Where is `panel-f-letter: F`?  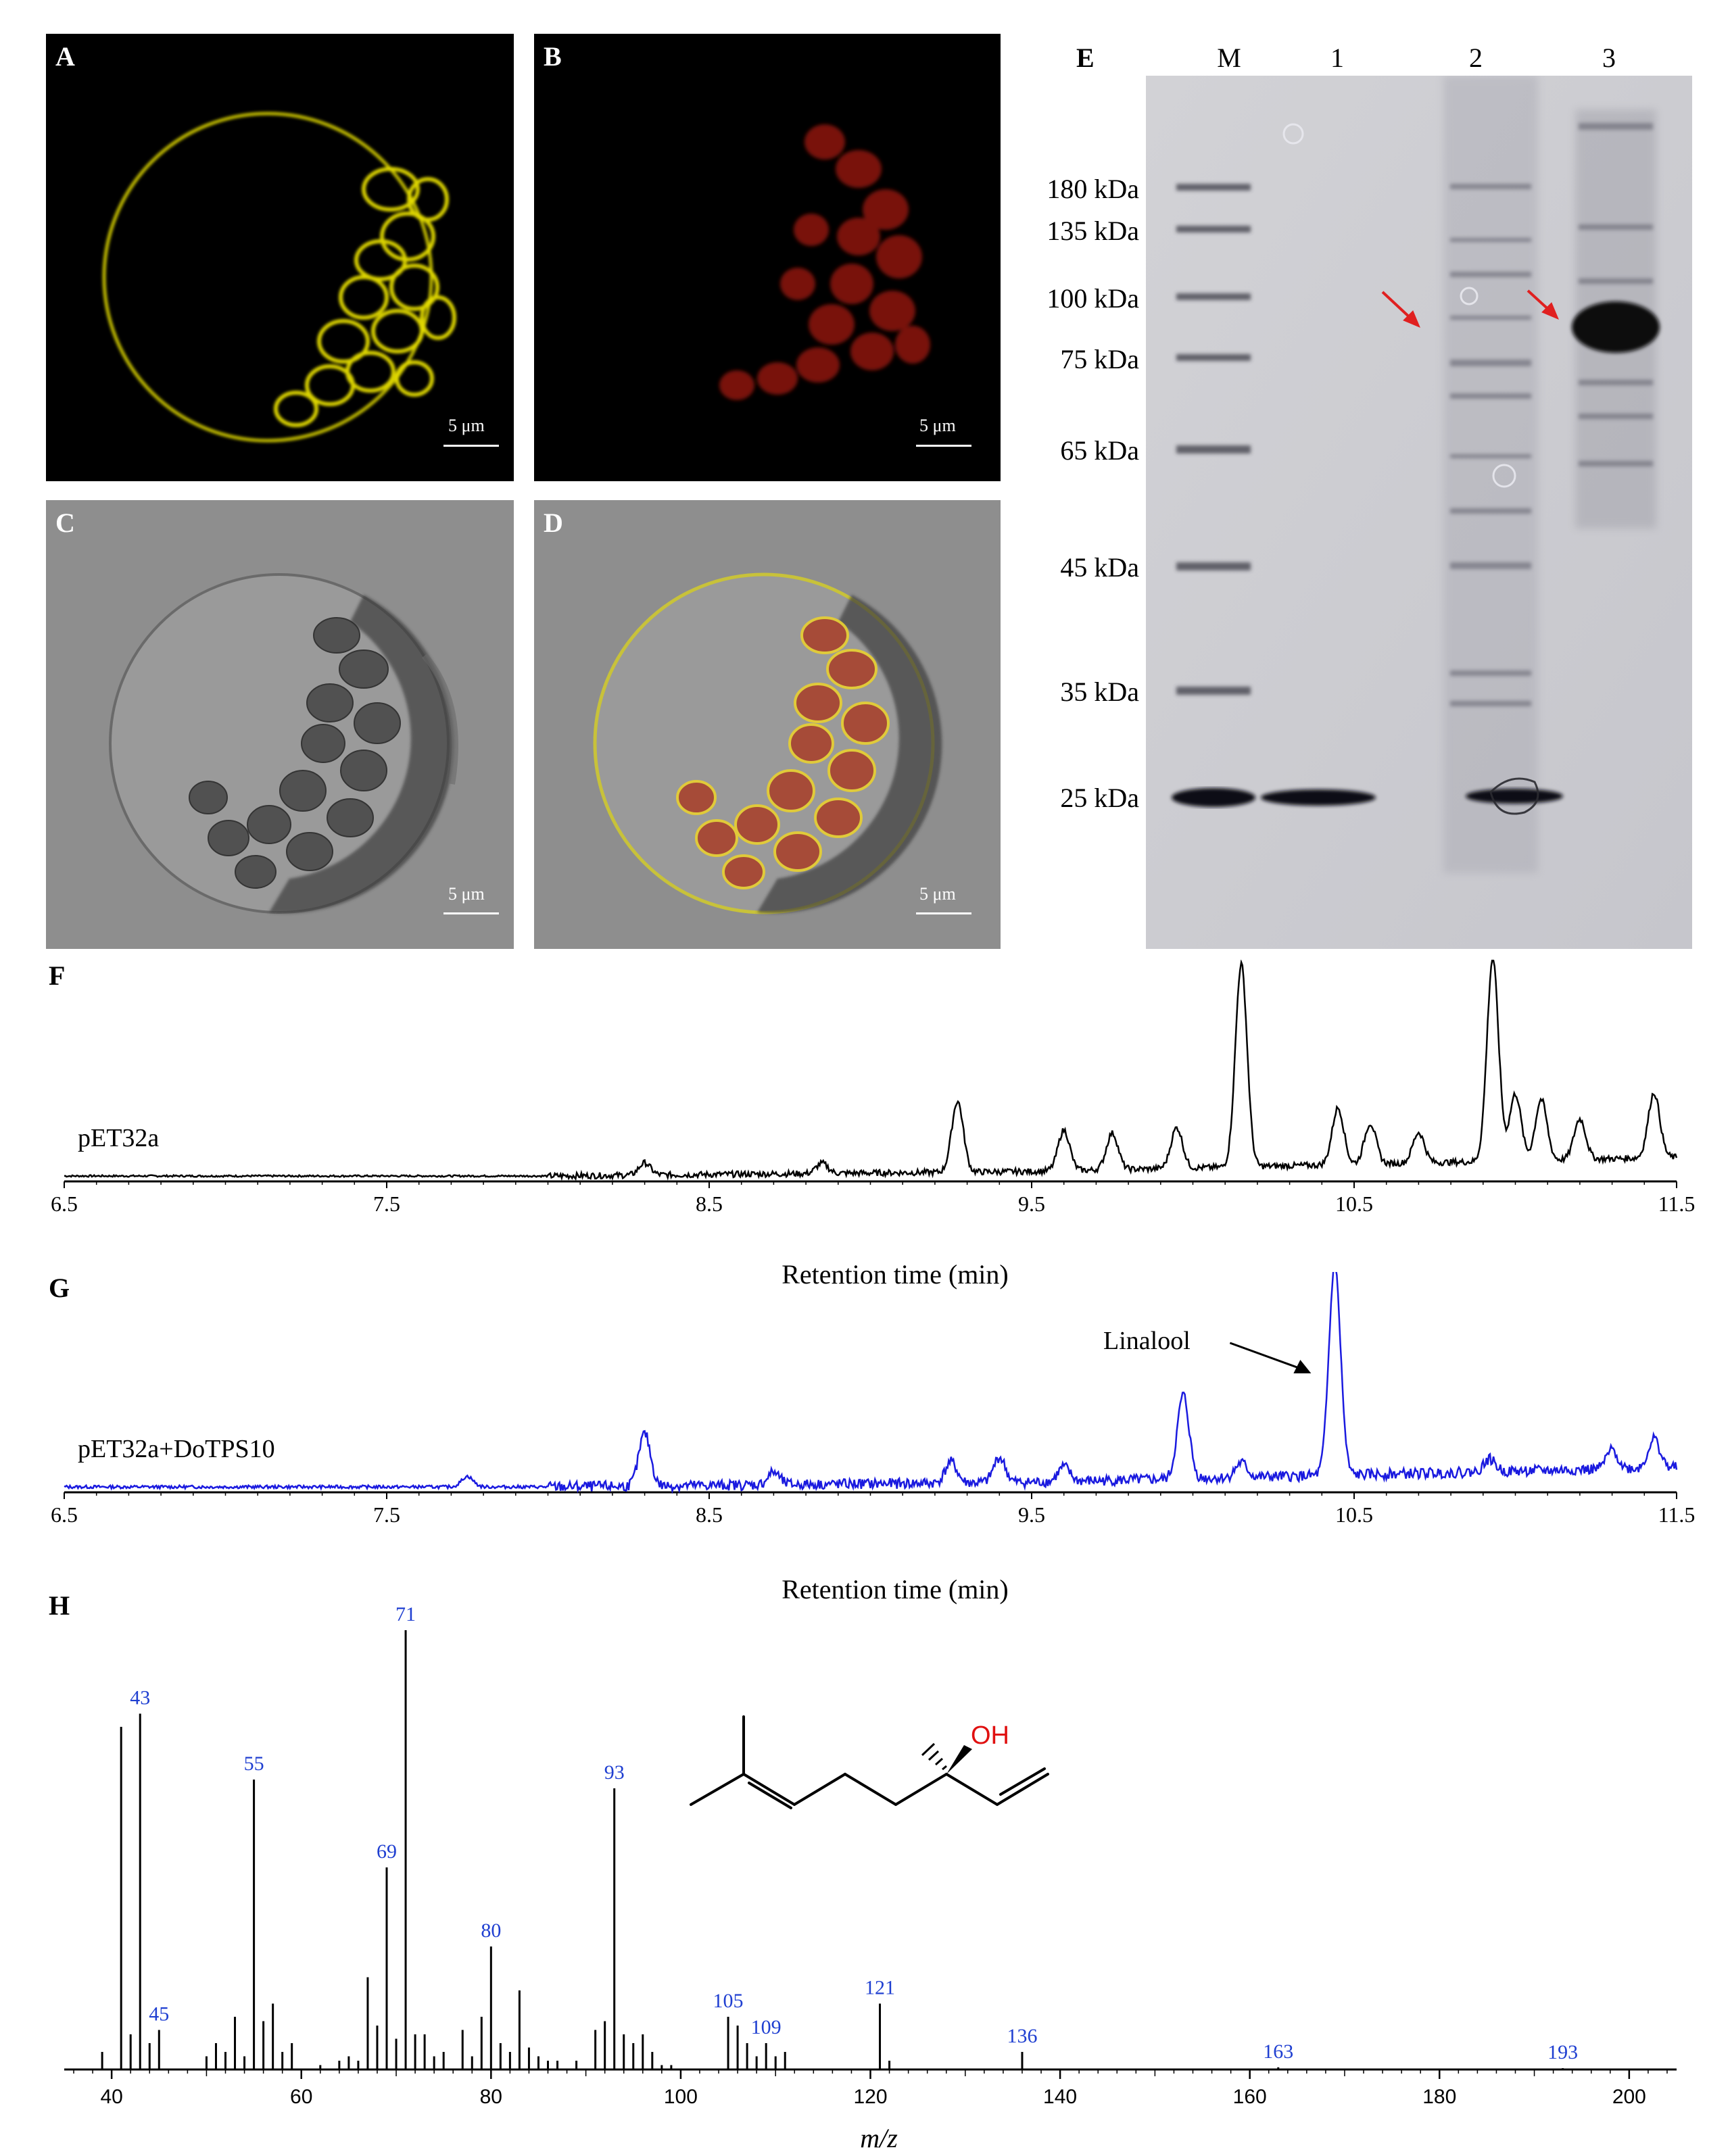
panel-f-letter: F is located at coordinates (57, 975).